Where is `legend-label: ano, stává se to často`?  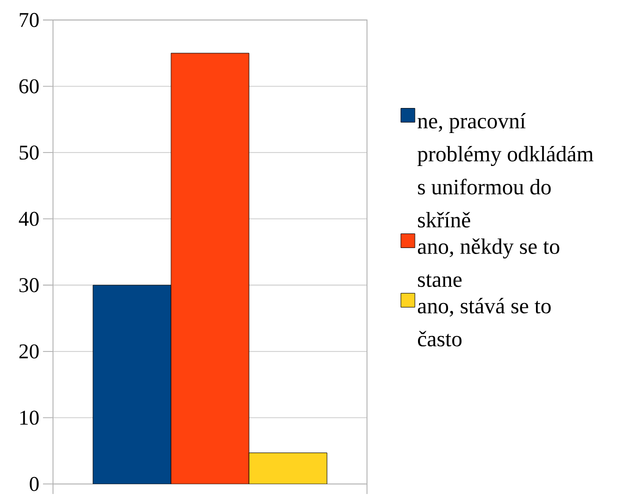
legend-label: ano, stává se to často is located at coordinates (484, 322).